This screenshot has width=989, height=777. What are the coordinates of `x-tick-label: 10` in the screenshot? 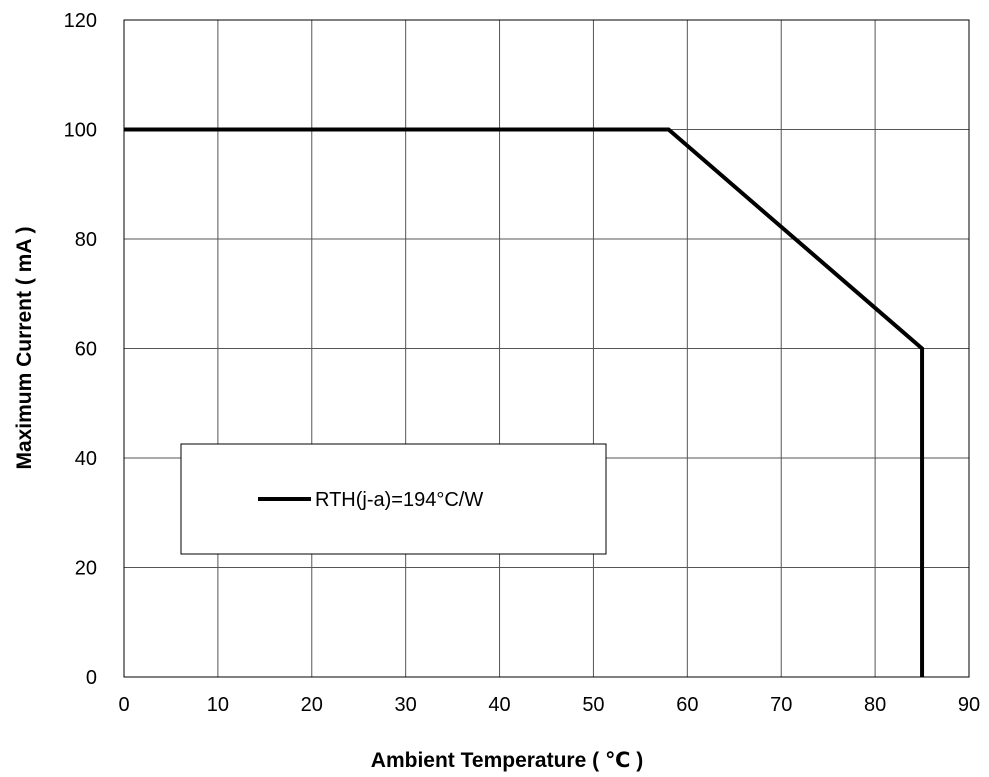 It's located at (218, 705).